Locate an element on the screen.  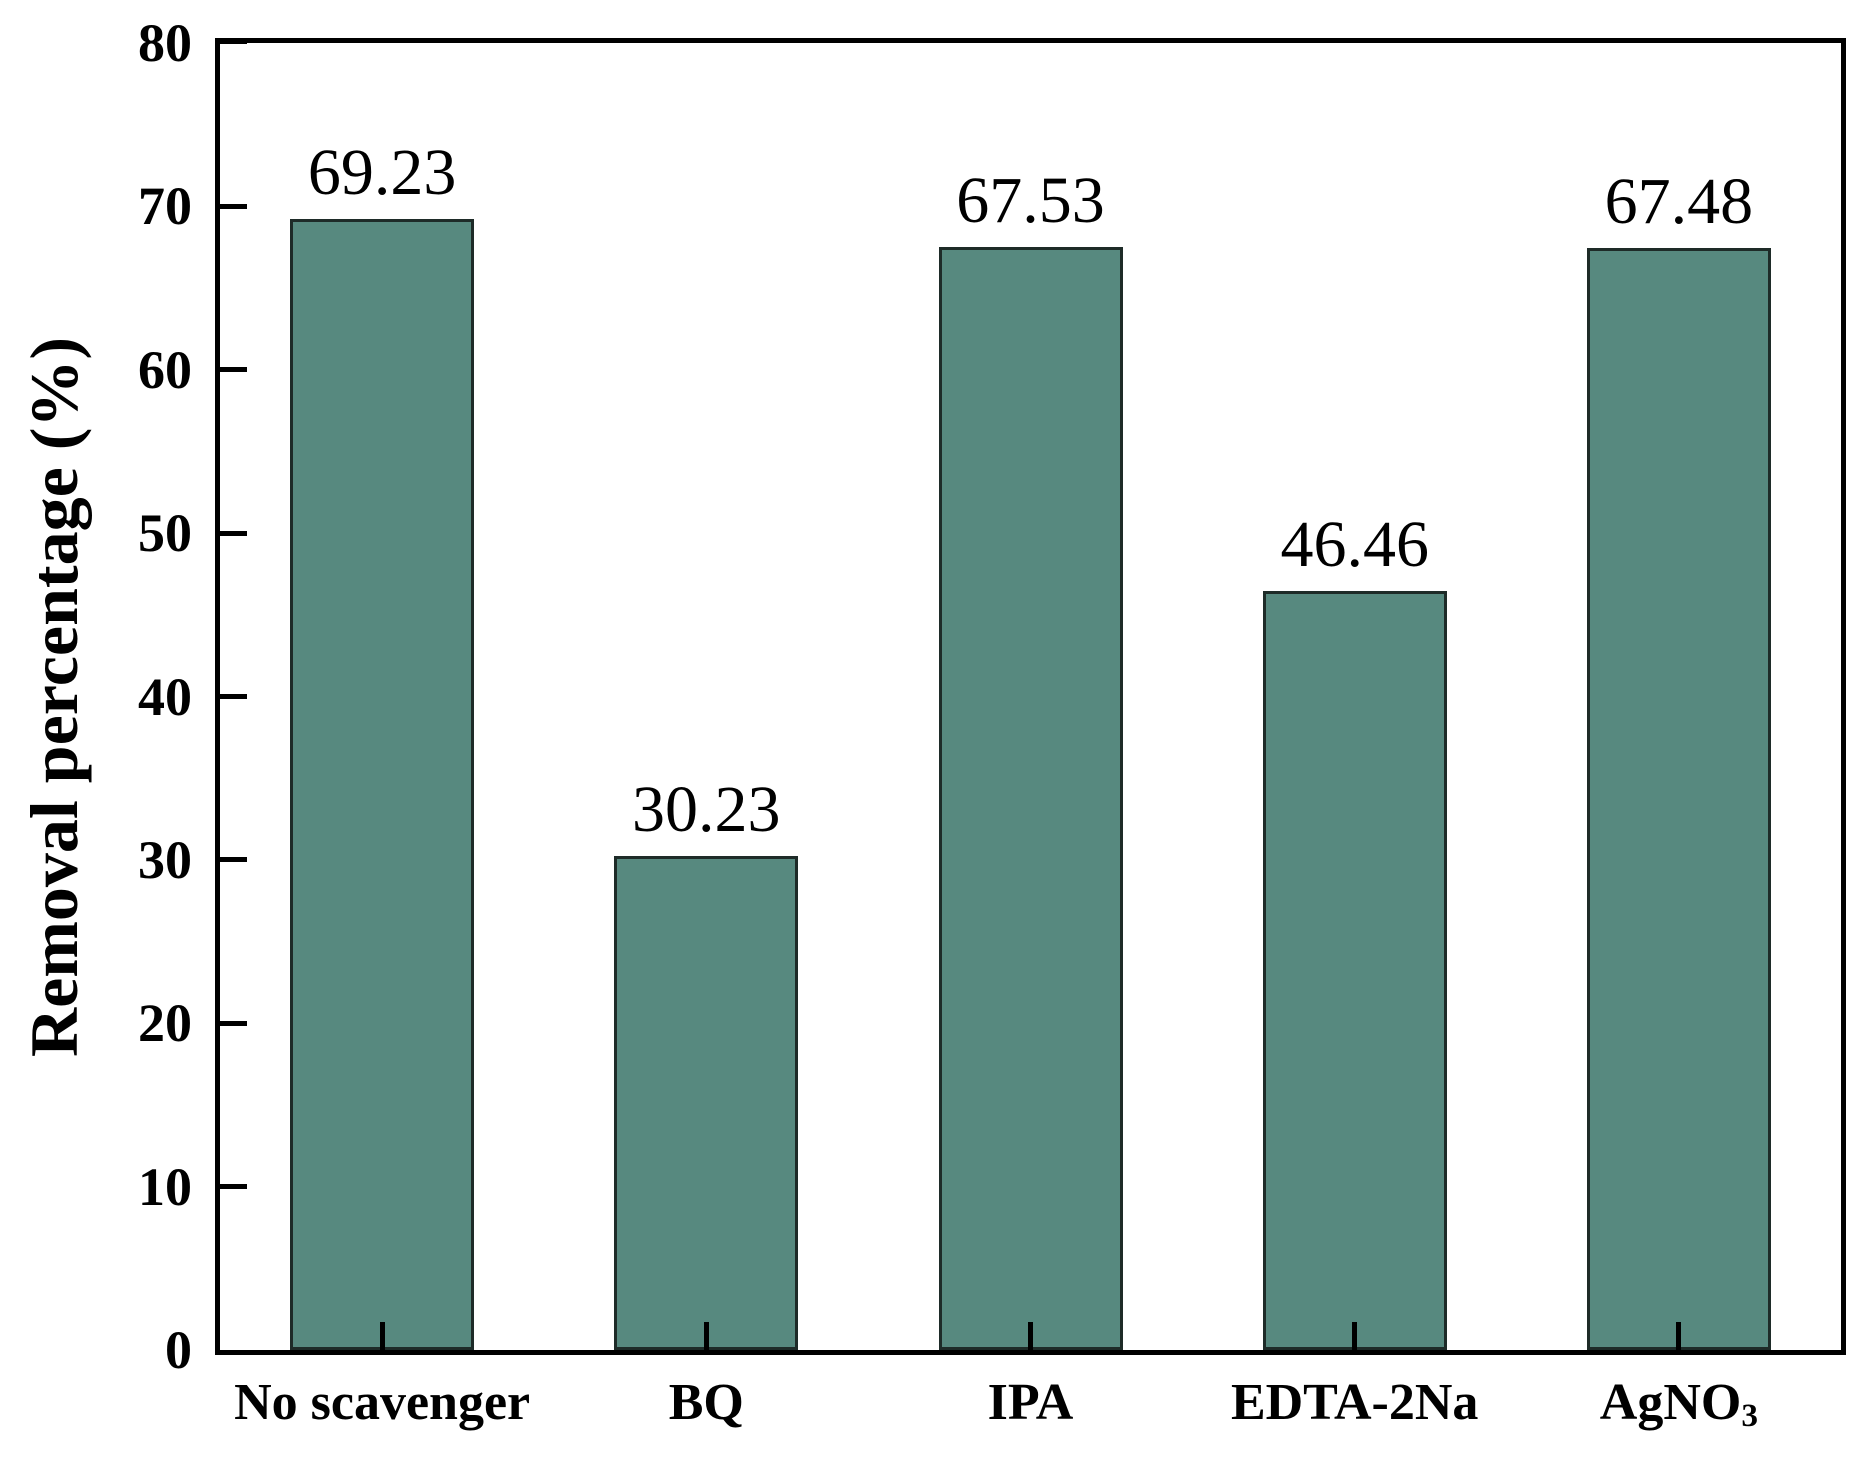
y-axis-tick-label-70: 70 is located at coordinates (165, 206).